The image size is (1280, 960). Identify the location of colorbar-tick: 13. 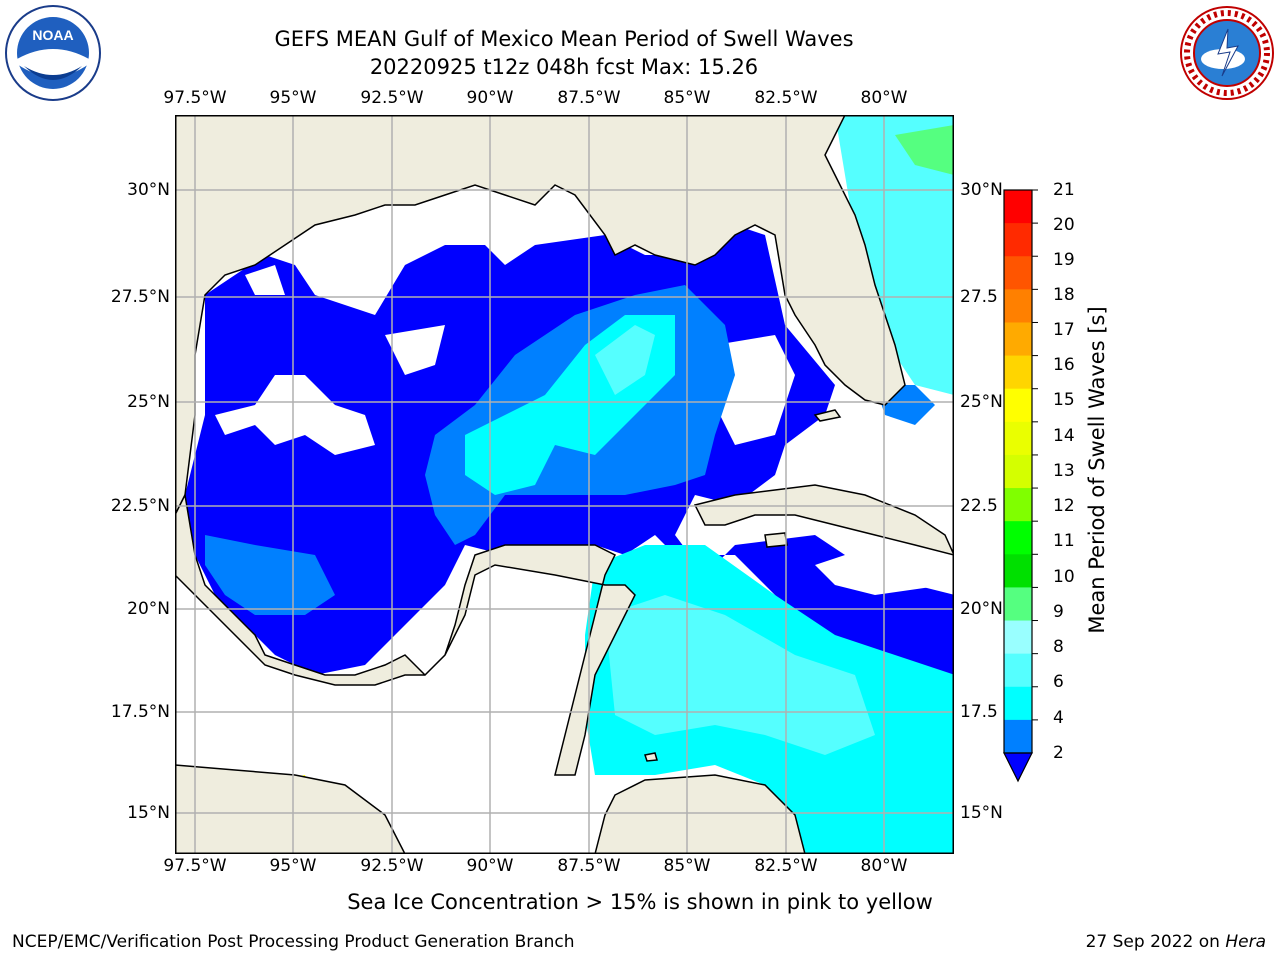
(1064, 471).